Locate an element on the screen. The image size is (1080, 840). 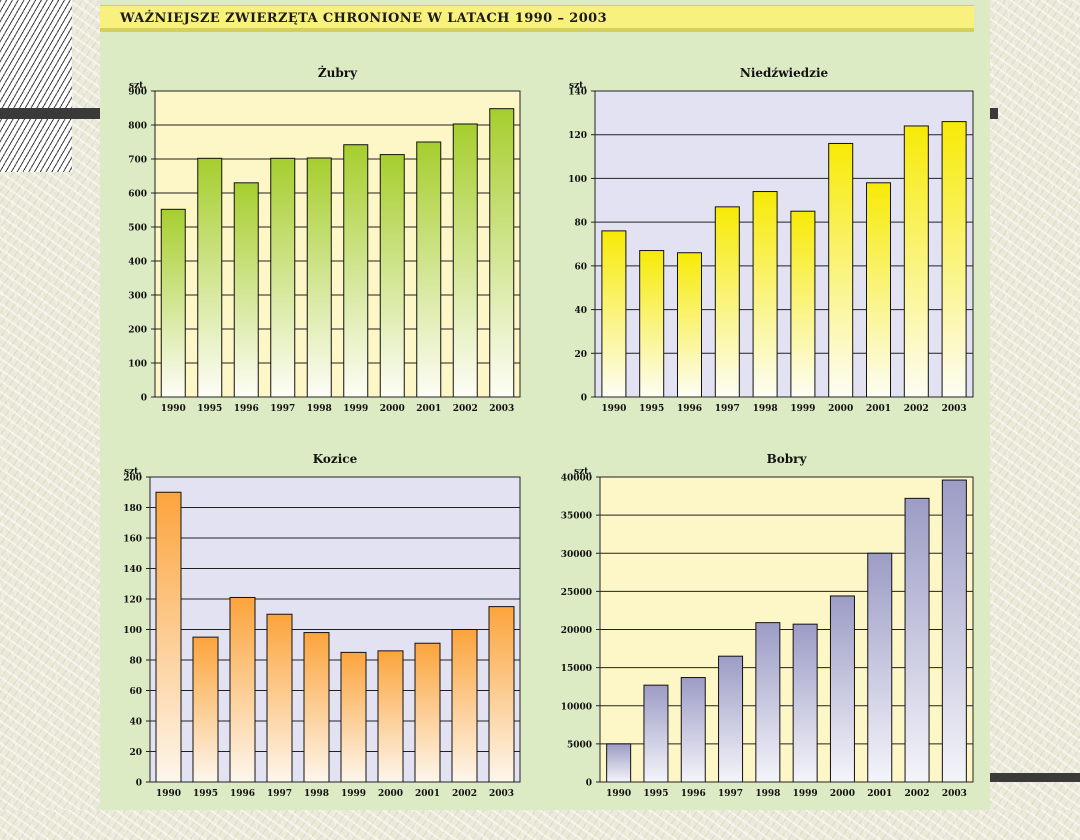
y-tick-label: 140 is located at coordinates (132, 570).